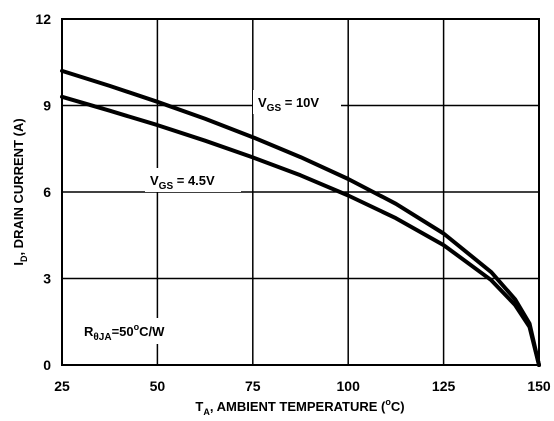 This screenshot has height=421, width=554. I want to click on label-bg-vgs-4p5v, so click(193, 180).